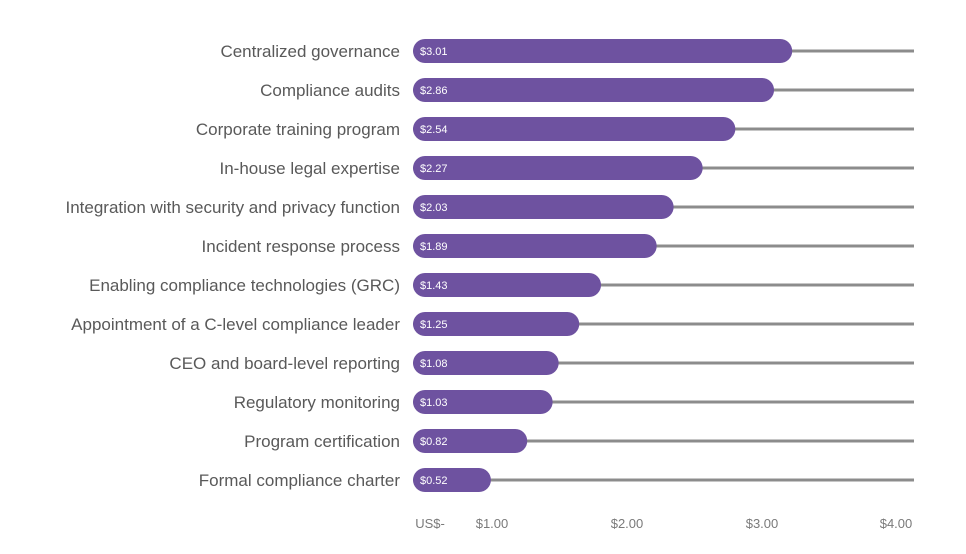 The width and height of the screenshot is (966, 554). What do you see at coordinates (330, 90) in the screenshot?
I see `category-label: Compliance audits` at bounding box center [330, 90].